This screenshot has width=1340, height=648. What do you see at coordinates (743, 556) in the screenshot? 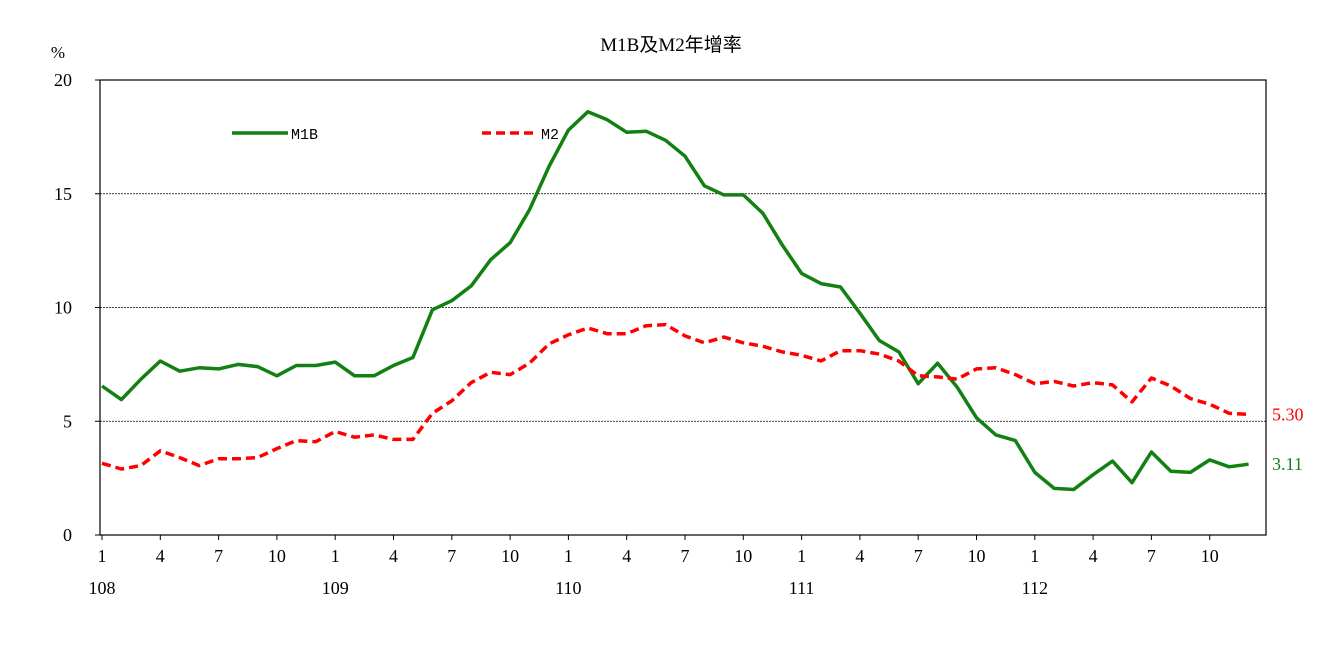
I see `x-tick-label-11: 10` at bounding box center [743, 556].